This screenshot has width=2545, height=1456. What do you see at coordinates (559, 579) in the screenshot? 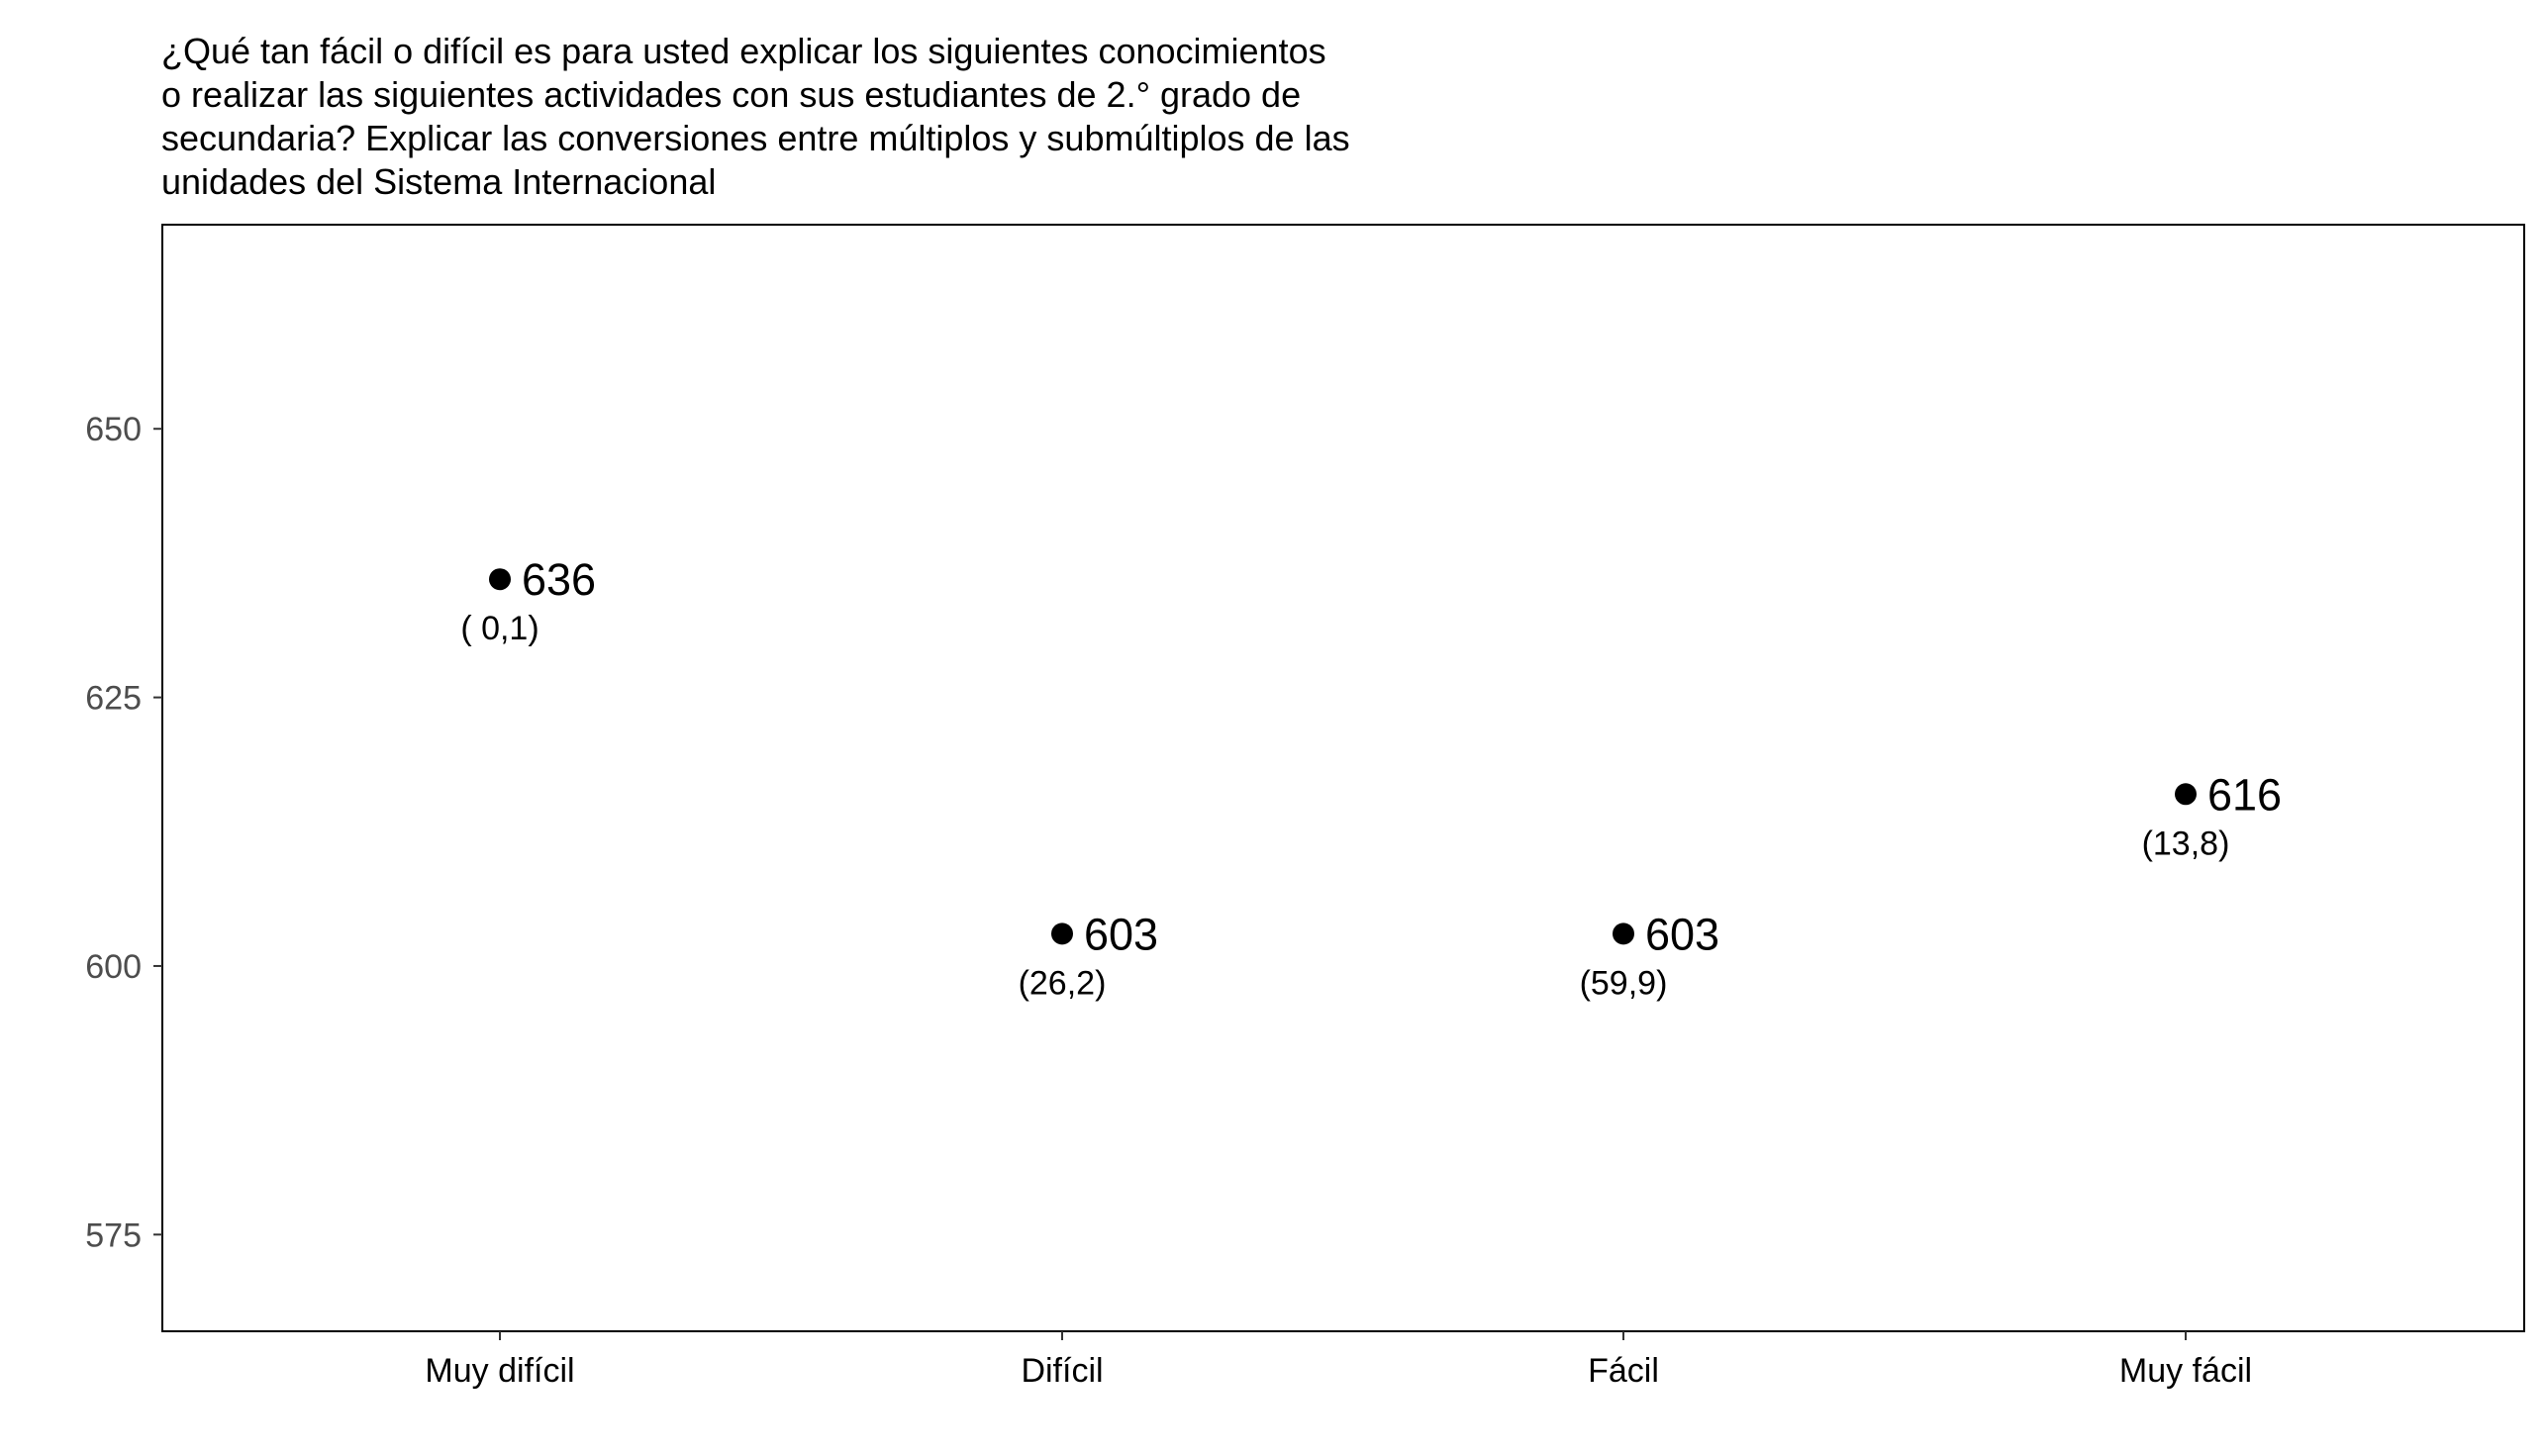
I see `data-value-label: 636` at bounding box center [559, 579].